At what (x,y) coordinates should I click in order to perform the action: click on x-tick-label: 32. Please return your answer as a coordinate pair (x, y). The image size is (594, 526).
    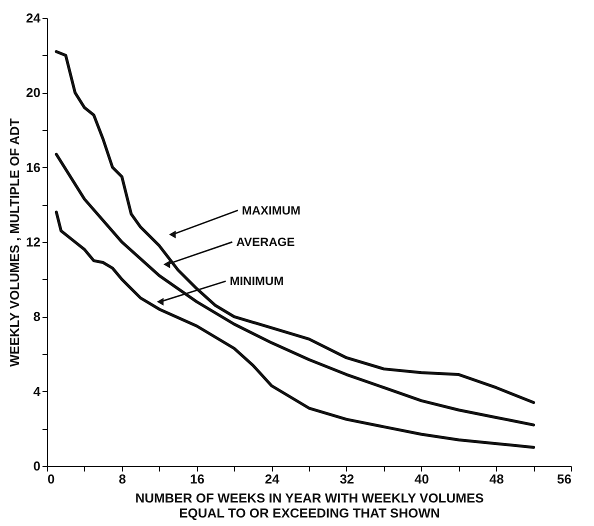
    Looking at the image, I should click on (347, 479).